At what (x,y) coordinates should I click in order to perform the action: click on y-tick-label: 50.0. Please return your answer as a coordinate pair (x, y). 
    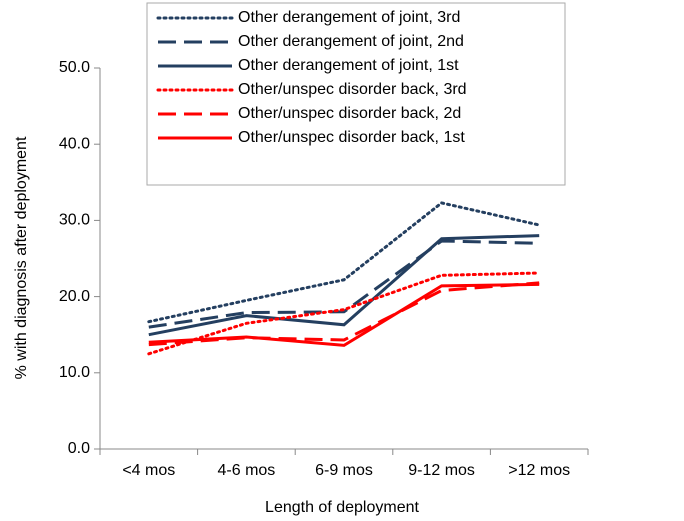
    Looking at the image, I should click on (74, 67).